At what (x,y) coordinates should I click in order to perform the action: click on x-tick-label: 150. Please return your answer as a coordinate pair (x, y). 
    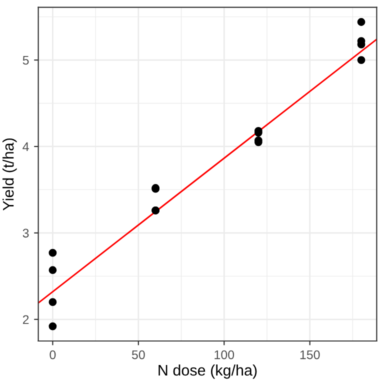
    Looking at the image, I should click on (310, 355).